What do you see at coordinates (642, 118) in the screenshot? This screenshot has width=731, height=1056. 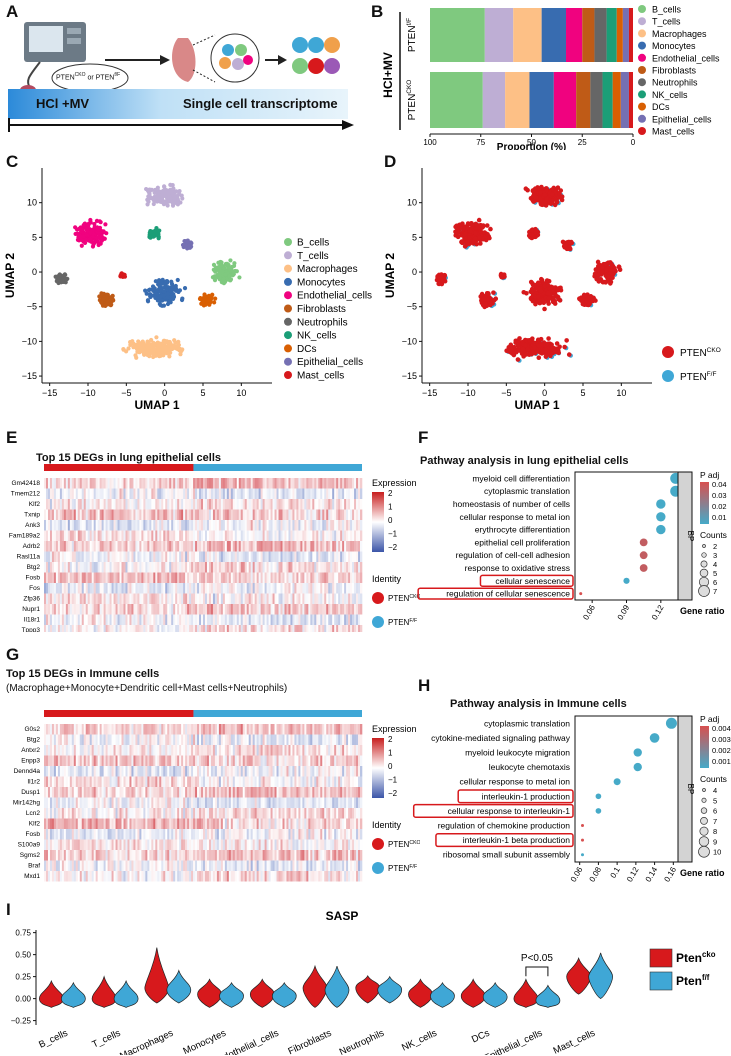 I see `panel-b-legend-dot` at bounding box center [642, 118].